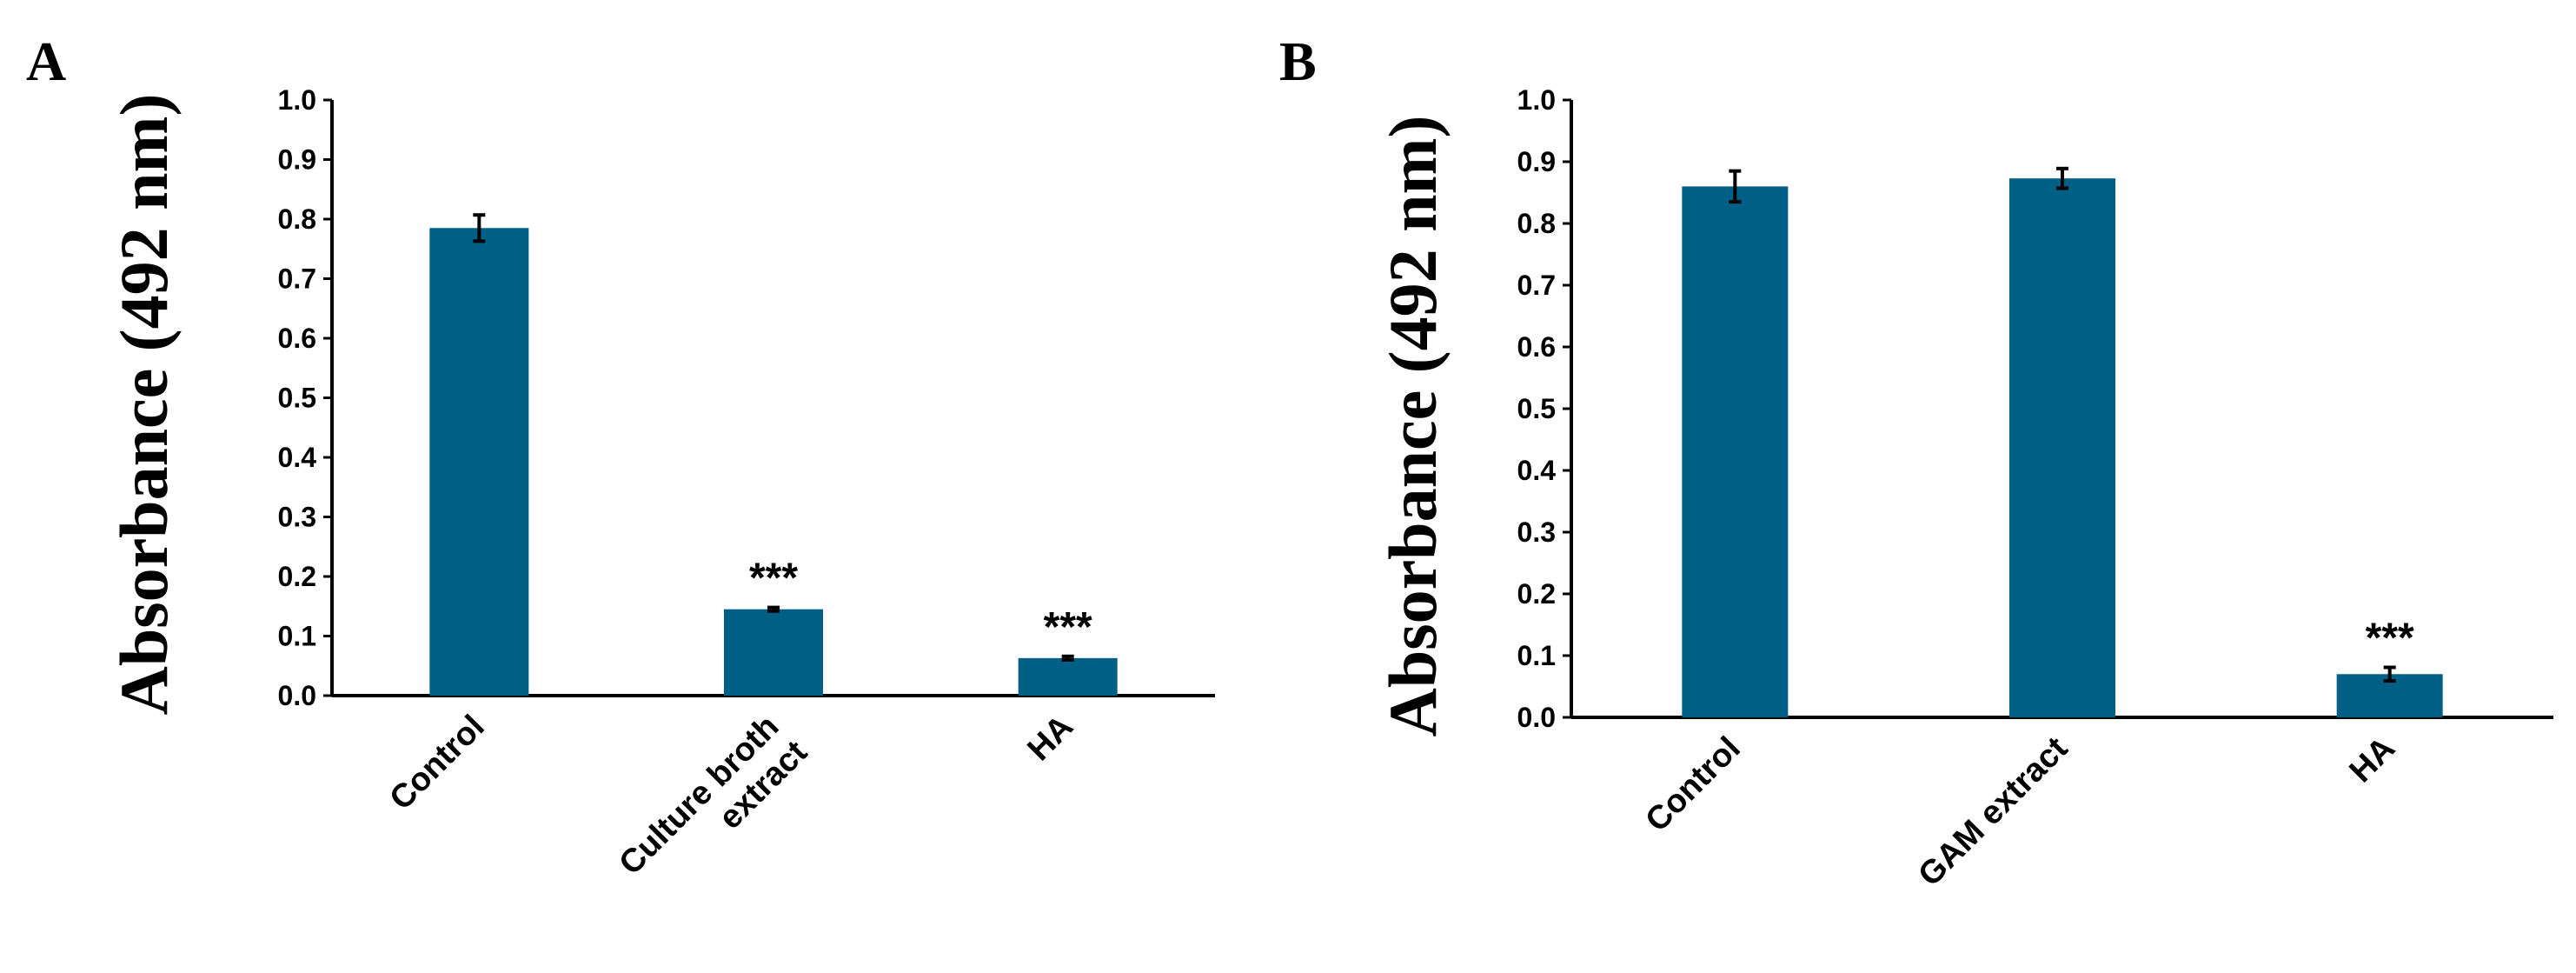  I want to click on x-tick-label: GAM extract, so click(1993, 811).